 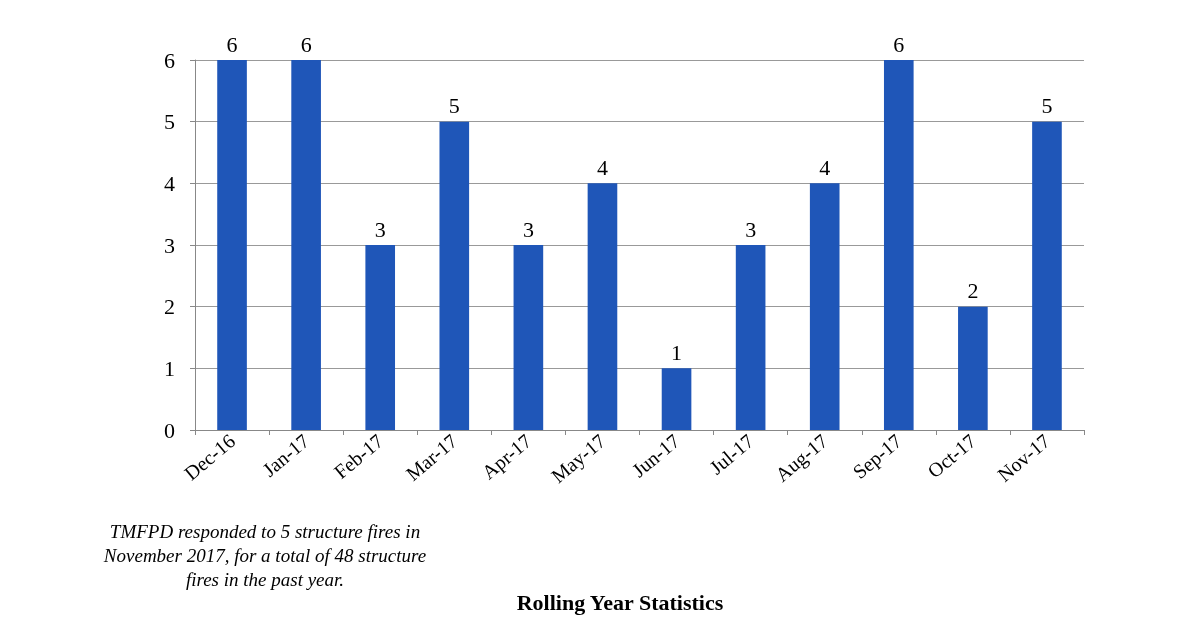 I want to click on y-tick-label: 0, so click(x=169, y=430).